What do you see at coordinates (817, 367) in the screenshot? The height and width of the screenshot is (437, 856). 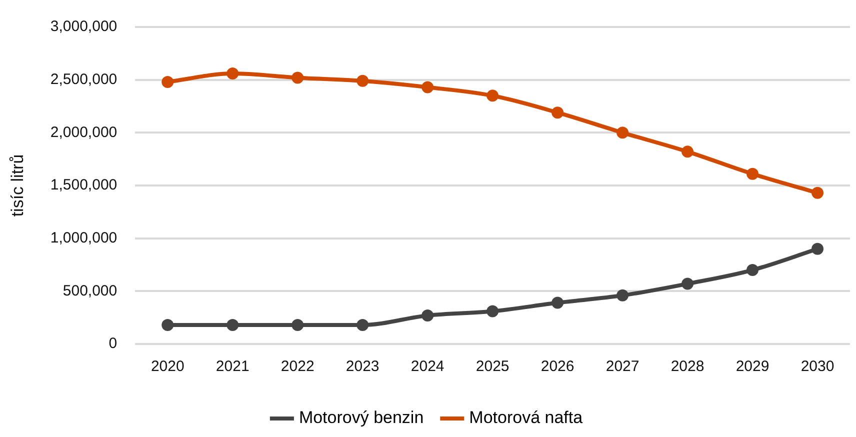 I see `x-tick-label: 2030` at bounding box center [817, 367].